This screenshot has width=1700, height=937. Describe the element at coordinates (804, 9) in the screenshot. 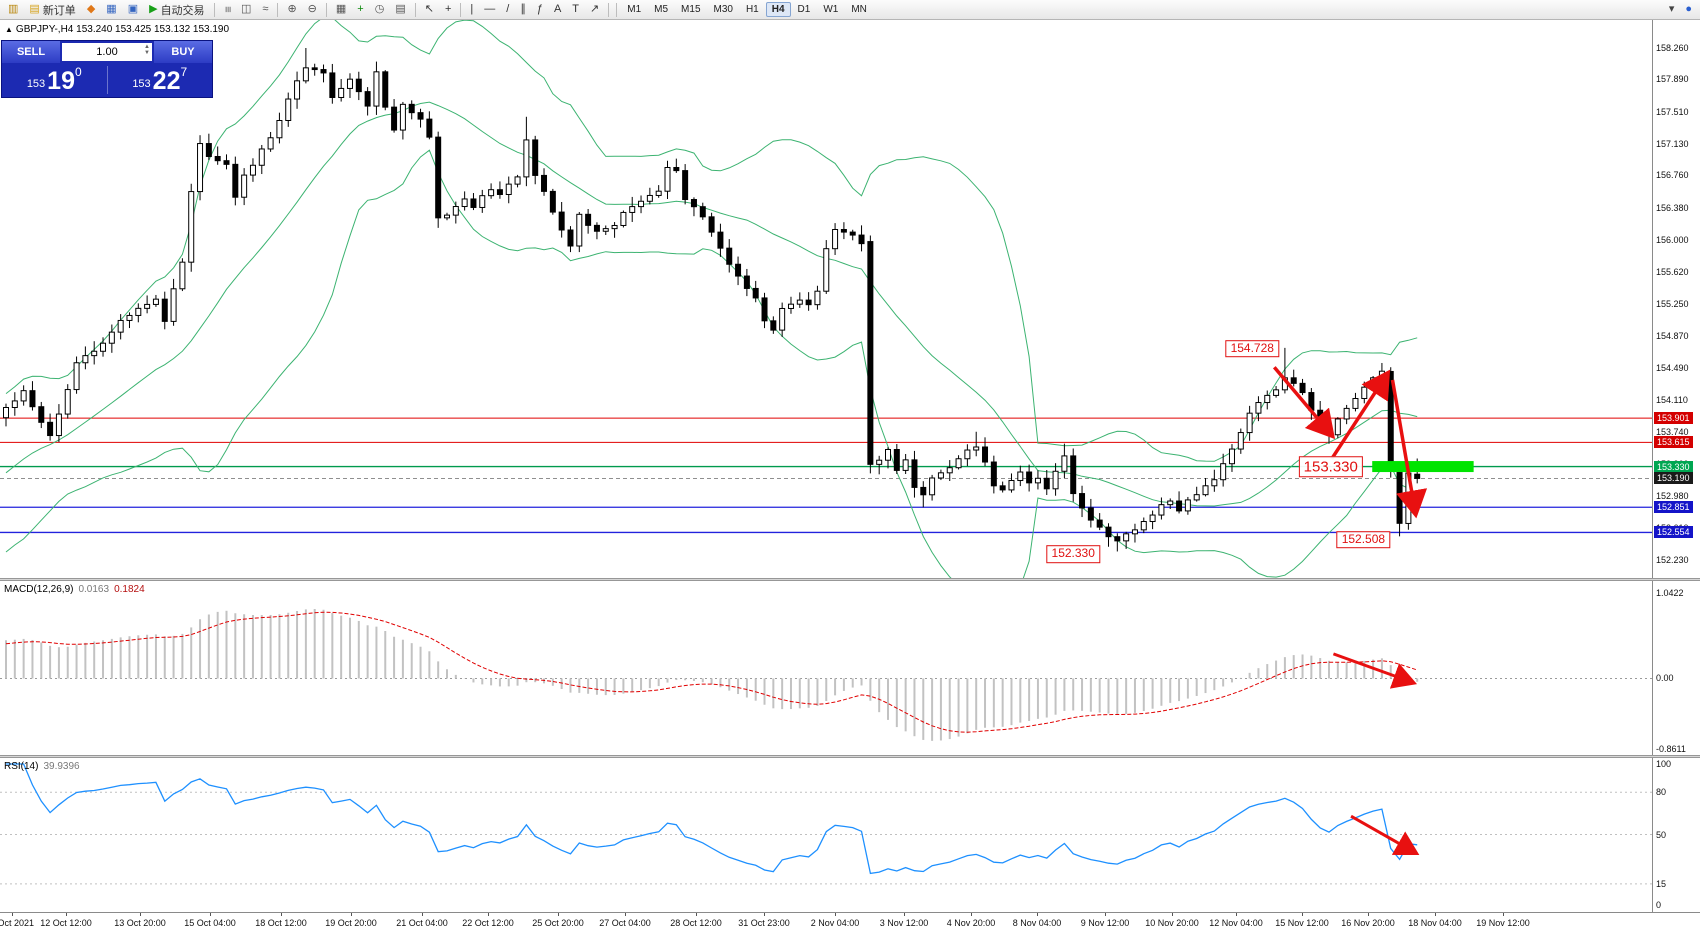

I see `timeframe-d1: D1` at that location.